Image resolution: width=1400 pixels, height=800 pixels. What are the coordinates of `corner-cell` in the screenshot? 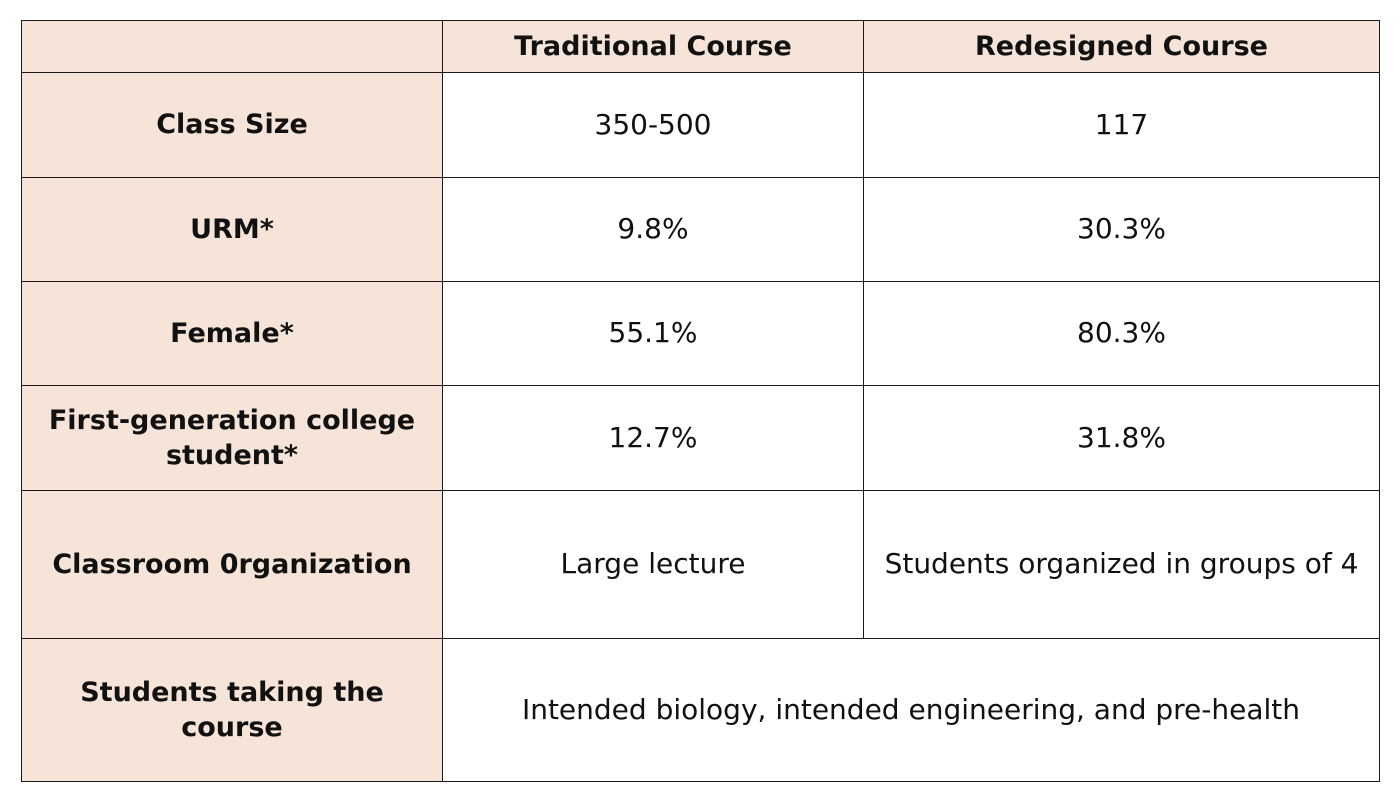 It's located at (232, 46).